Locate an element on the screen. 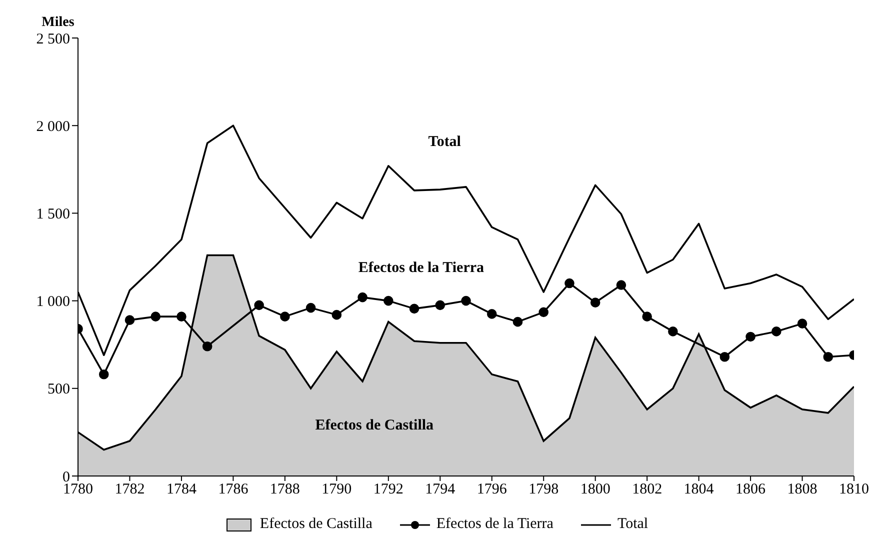 Image resolution: width=884 pixels, height=553 pixels. x-tick-label: 1794 is located at coordinates (440, 490).